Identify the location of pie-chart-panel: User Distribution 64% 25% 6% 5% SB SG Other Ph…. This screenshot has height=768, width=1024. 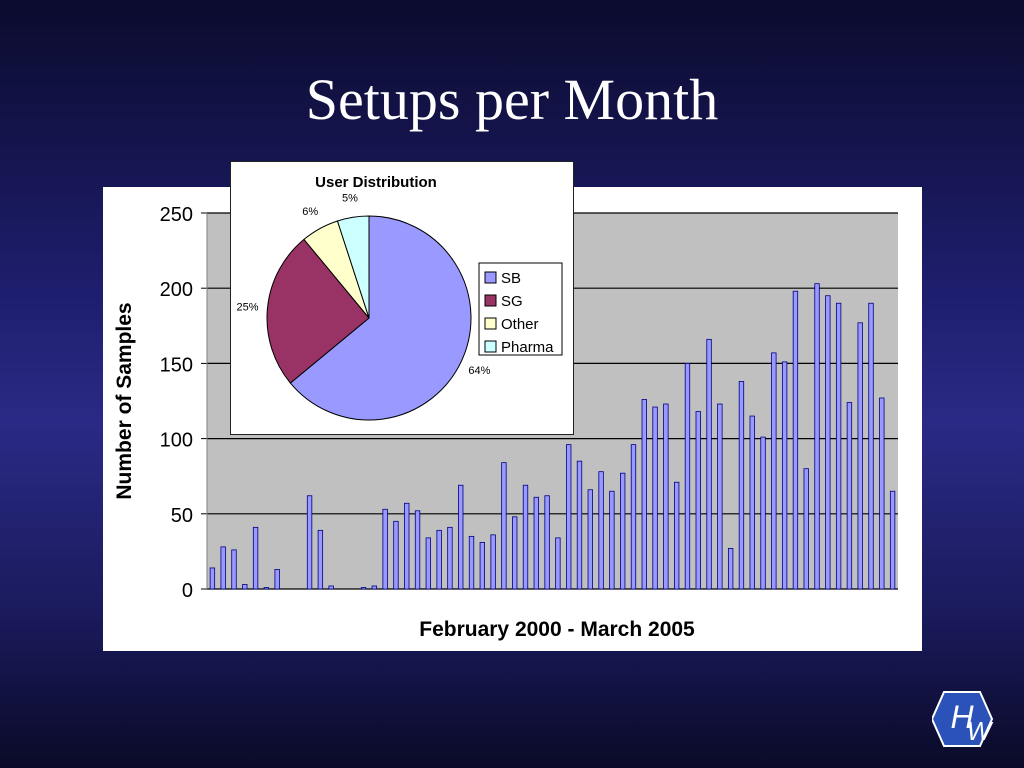
(402, 298).